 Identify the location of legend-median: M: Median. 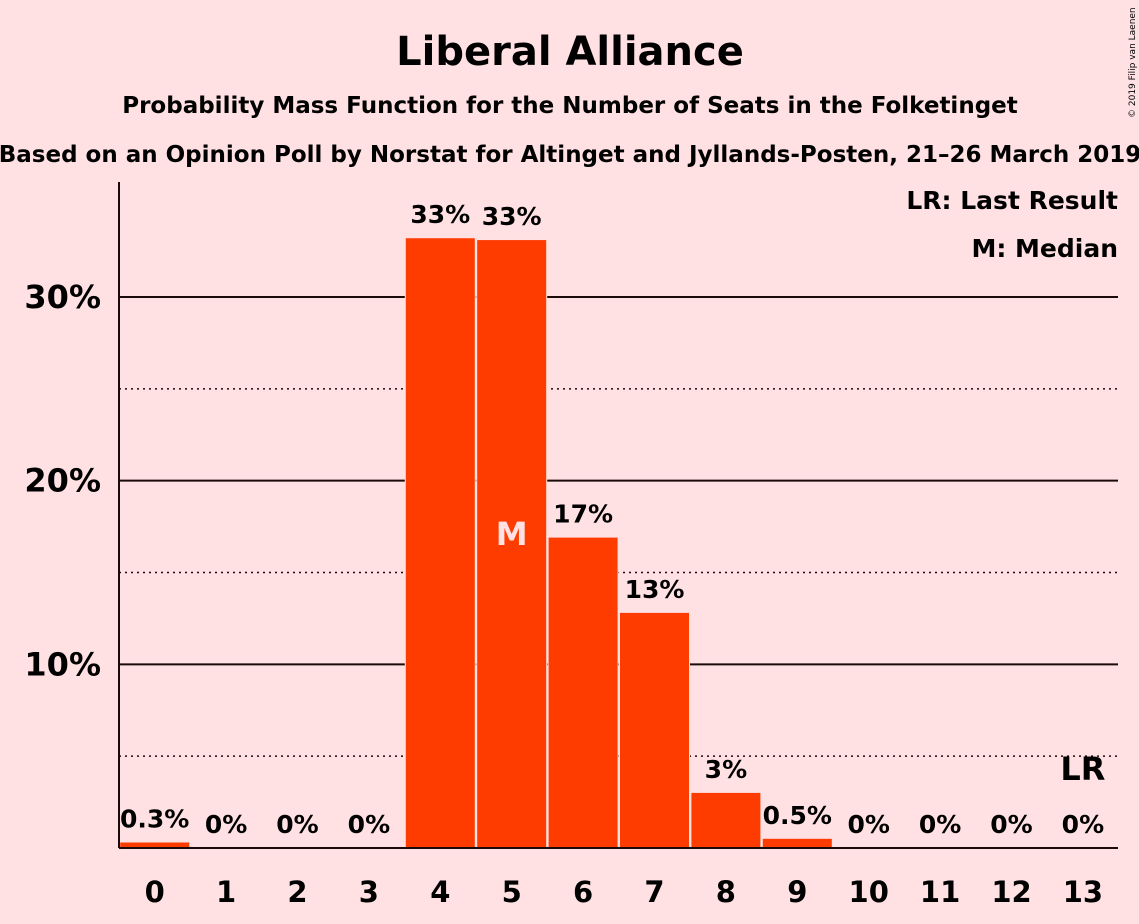
(1044, 248).